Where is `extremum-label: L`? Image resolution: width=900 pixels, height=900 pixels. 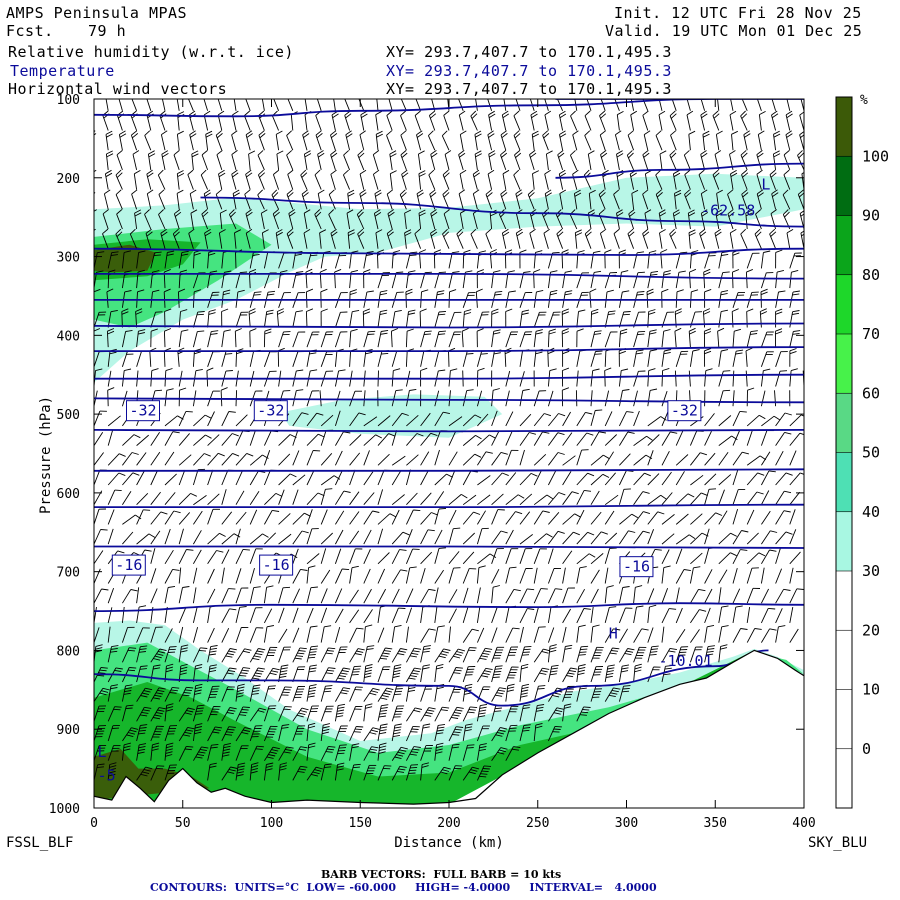 extremum-label: L is located at coordinates (765, 185).